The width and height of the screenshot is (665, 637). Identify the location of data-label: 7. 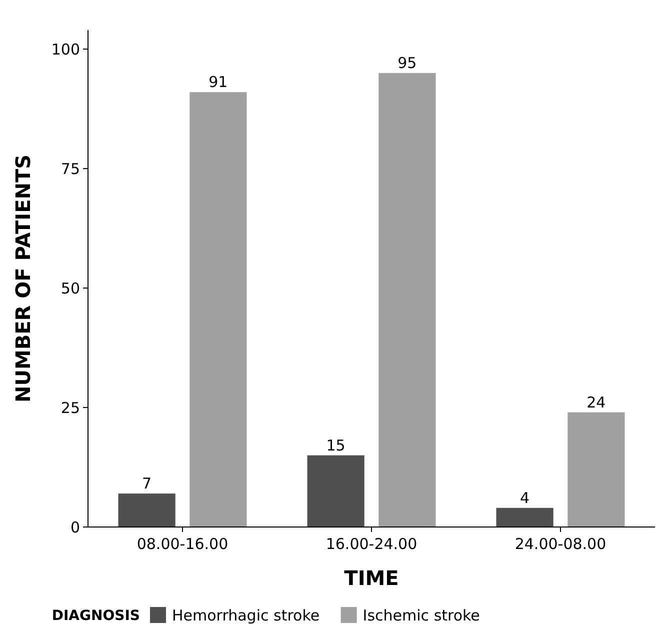
(147, 483).